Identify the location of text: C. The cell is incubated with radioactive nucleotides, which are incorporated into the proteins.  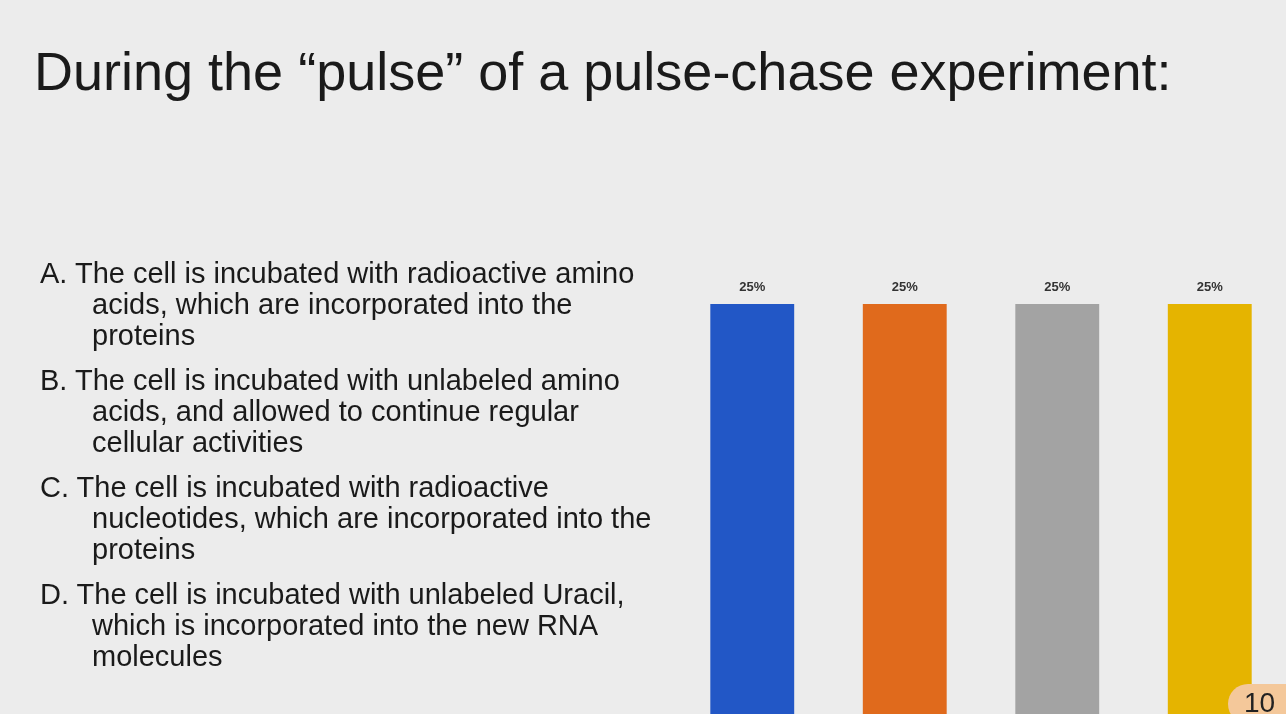
(346, 518).